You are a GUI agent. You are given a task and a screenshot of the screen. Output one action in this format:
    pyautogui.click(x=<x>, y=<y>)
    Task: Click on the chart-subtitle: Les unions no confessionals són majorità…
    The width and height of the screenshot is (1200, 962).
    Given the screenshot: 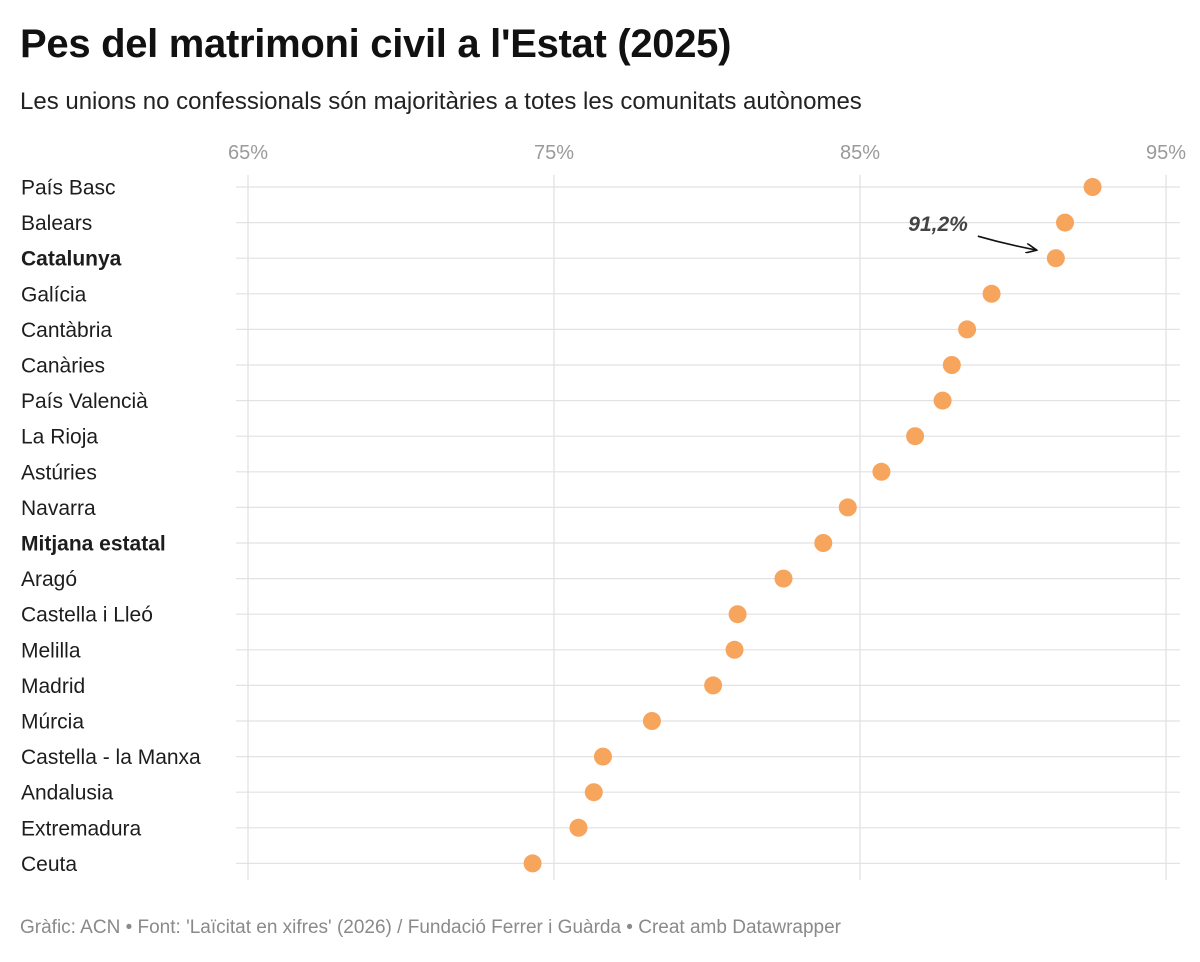 What is the action you would take?
    pyautogui.click(x=441, y=101)
    